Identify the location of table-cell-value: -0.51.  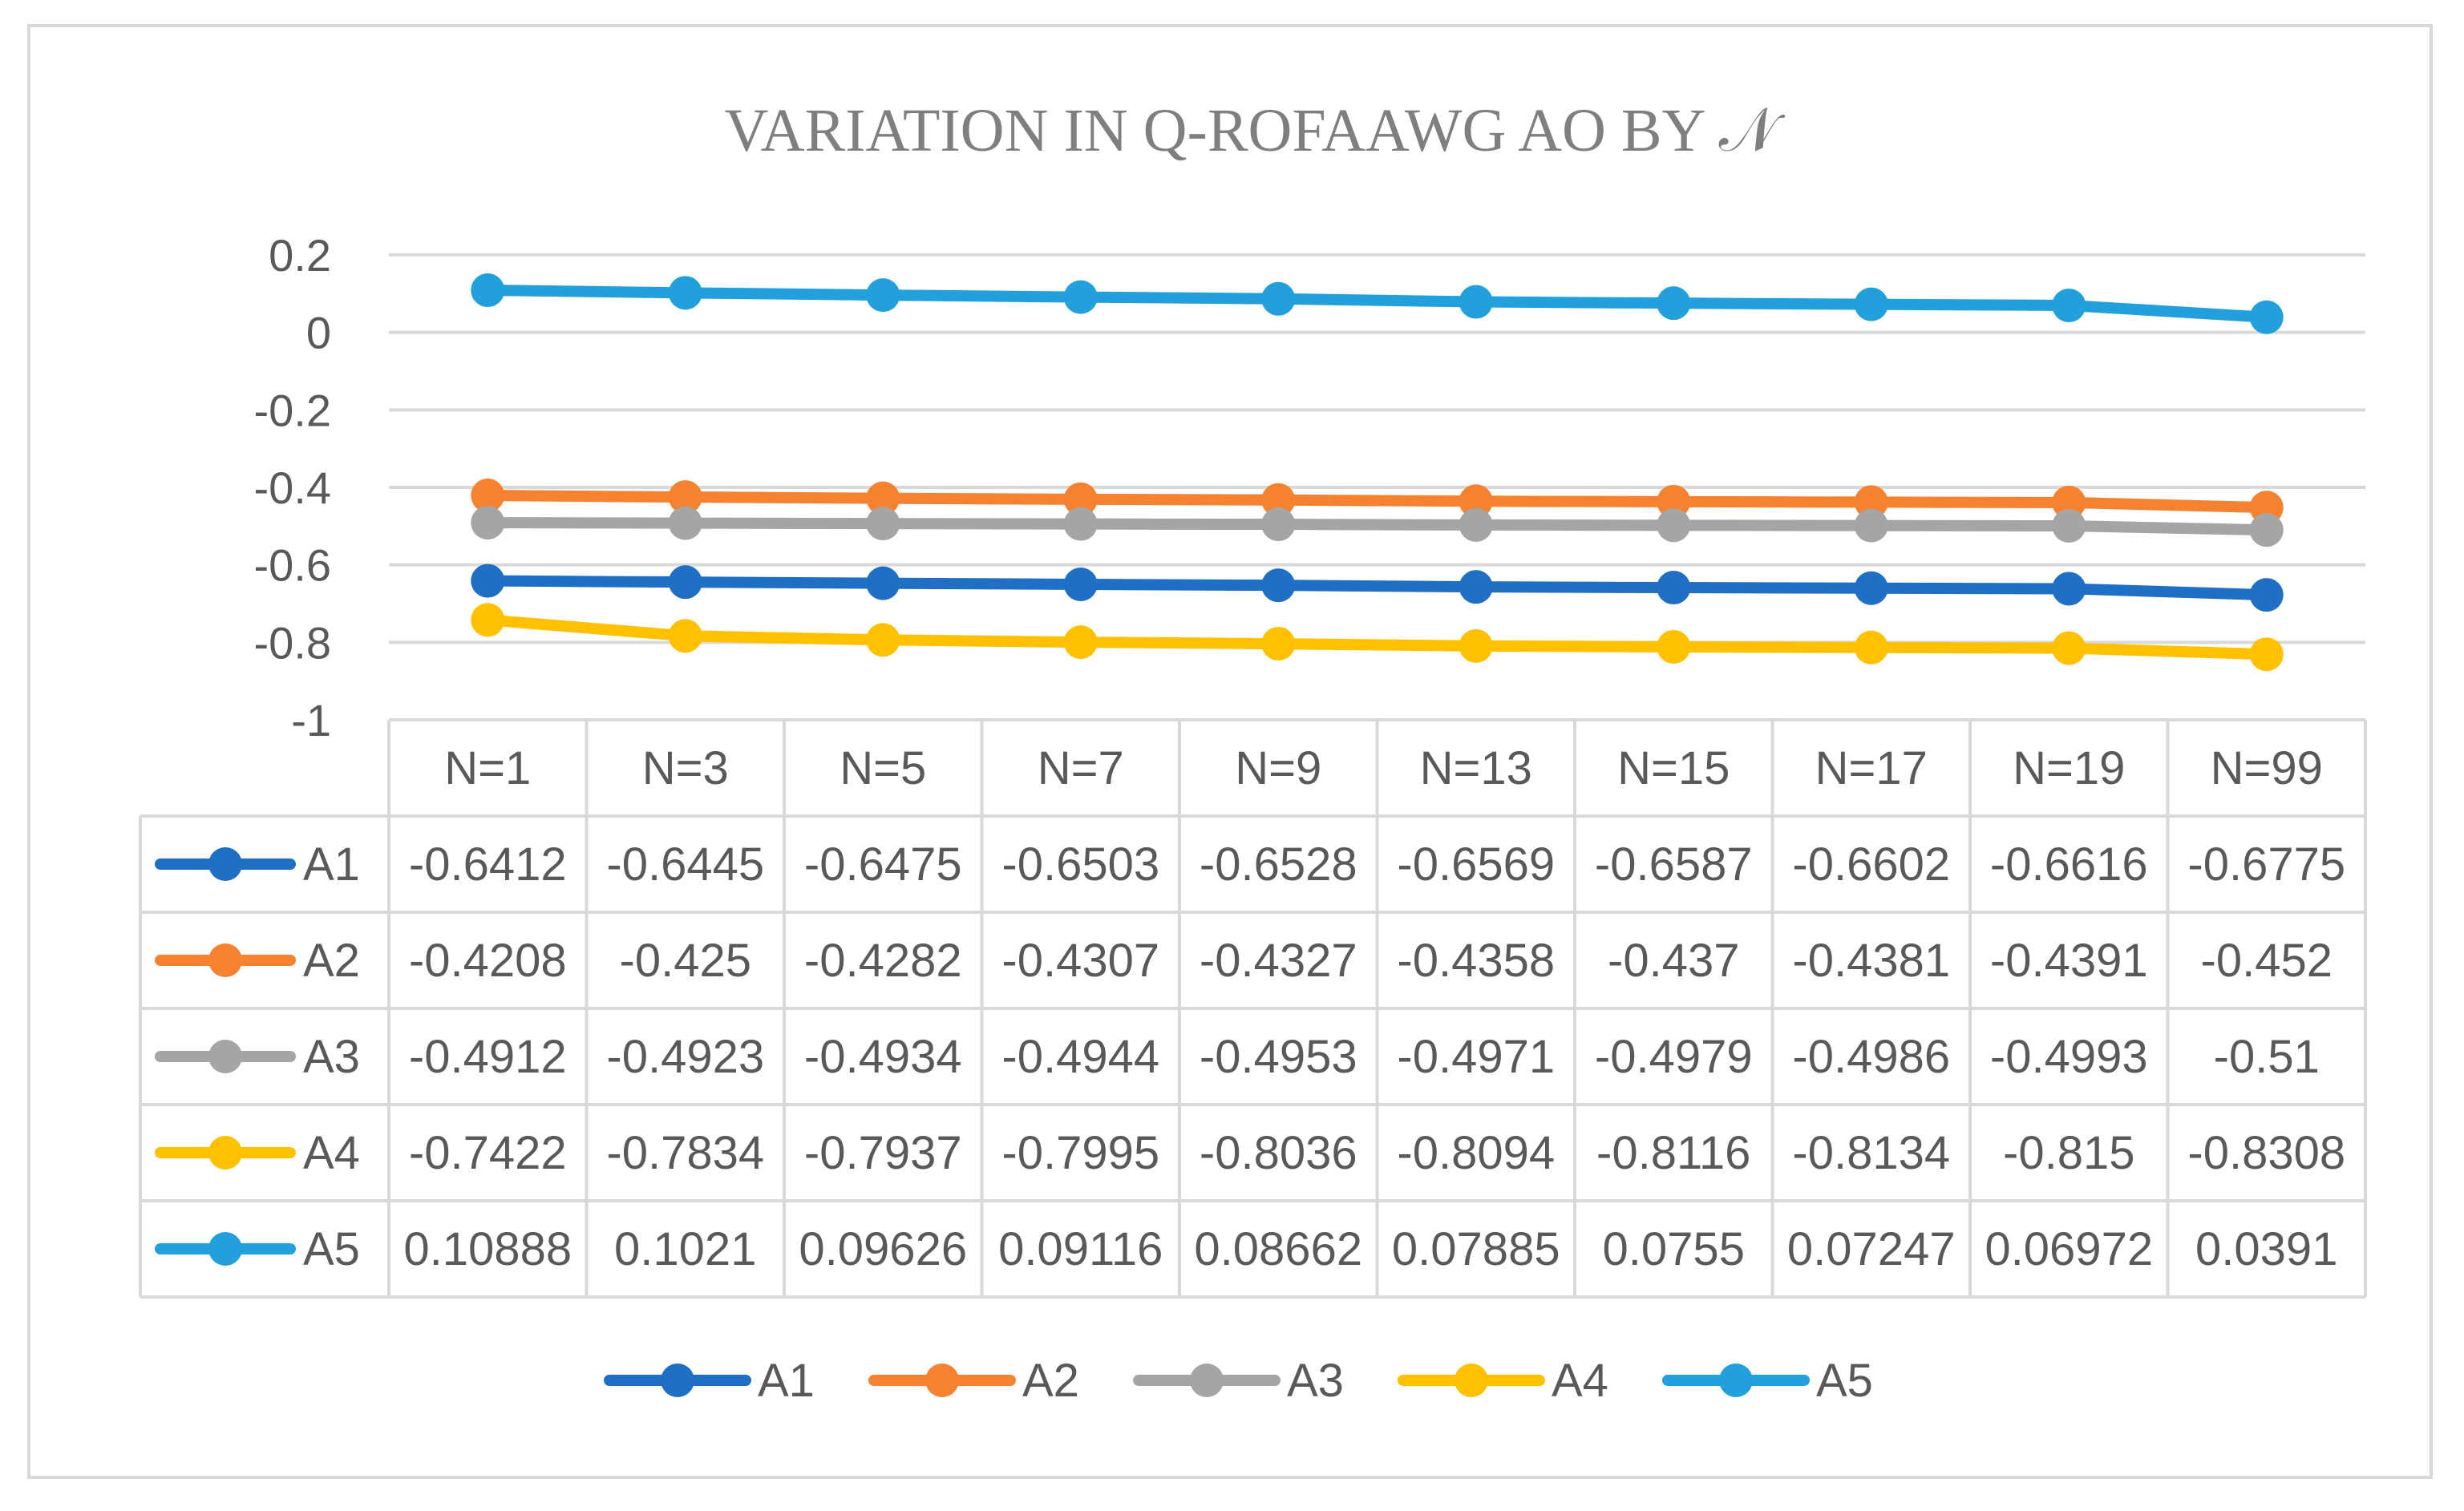
(2267, 1057).